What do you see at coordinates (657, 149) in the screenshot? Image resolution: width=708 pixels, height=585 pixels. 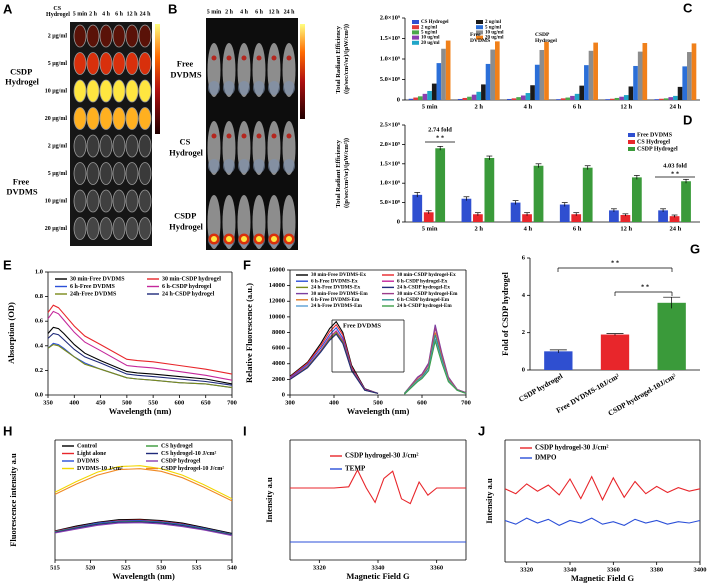 I see `legend-label: CSDP Hydrogel` at bounding box center [657, 149].